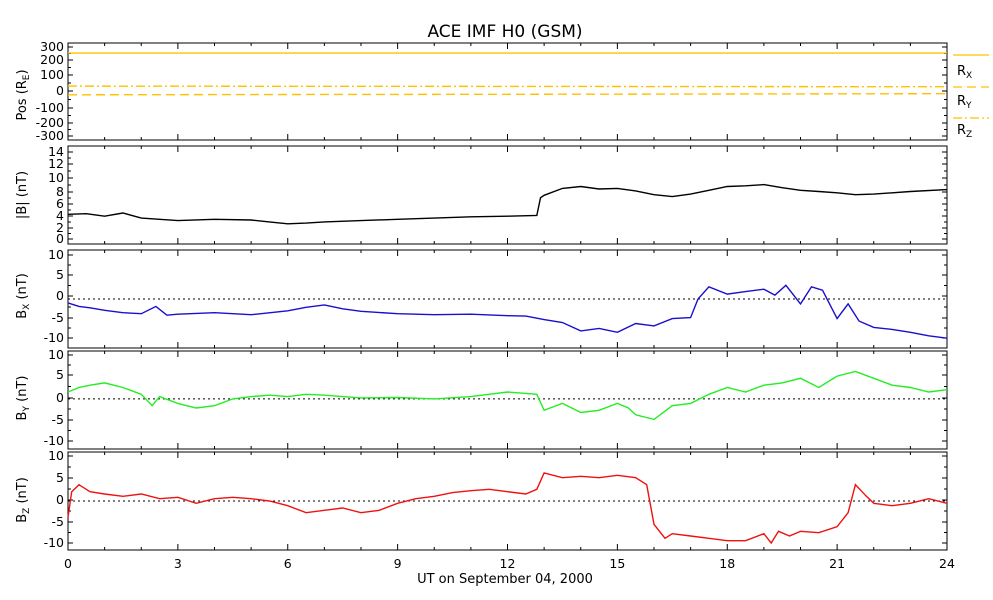 This screenshot has height=600, width=993. Describe the element at coordinates (52, 46) in the screenshot. I see `y-tick-label: 300` at that location.